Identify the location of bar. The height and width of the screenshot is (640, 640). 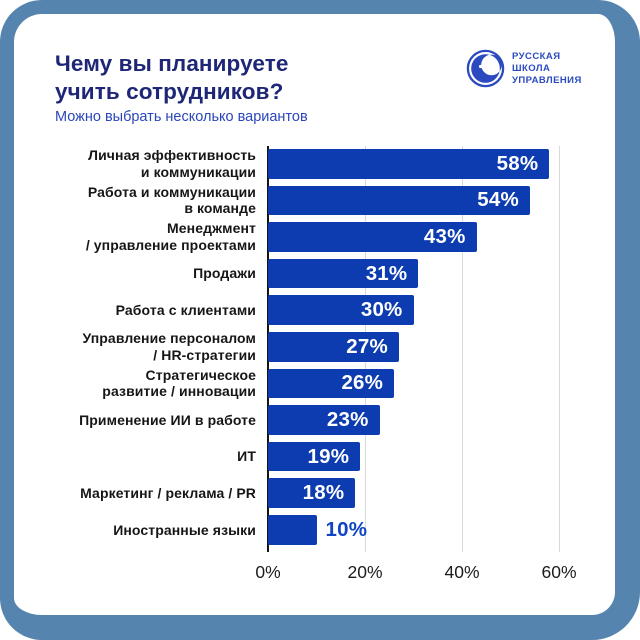
(292, 530).